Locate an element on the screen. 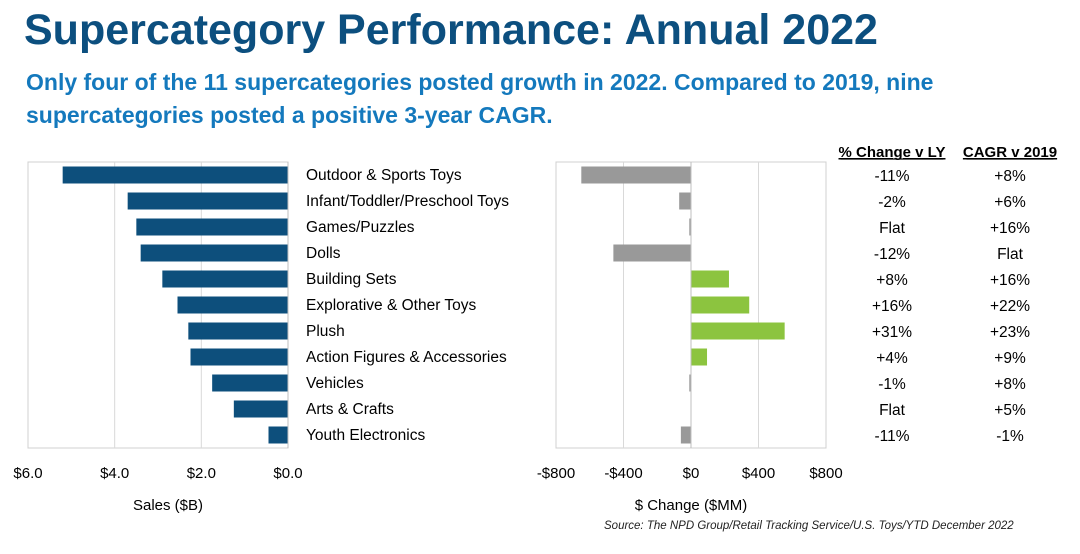 The height and width of the screenshot is (554, 1080). x-tick-label: $400 is located at coordinates (758, 473).